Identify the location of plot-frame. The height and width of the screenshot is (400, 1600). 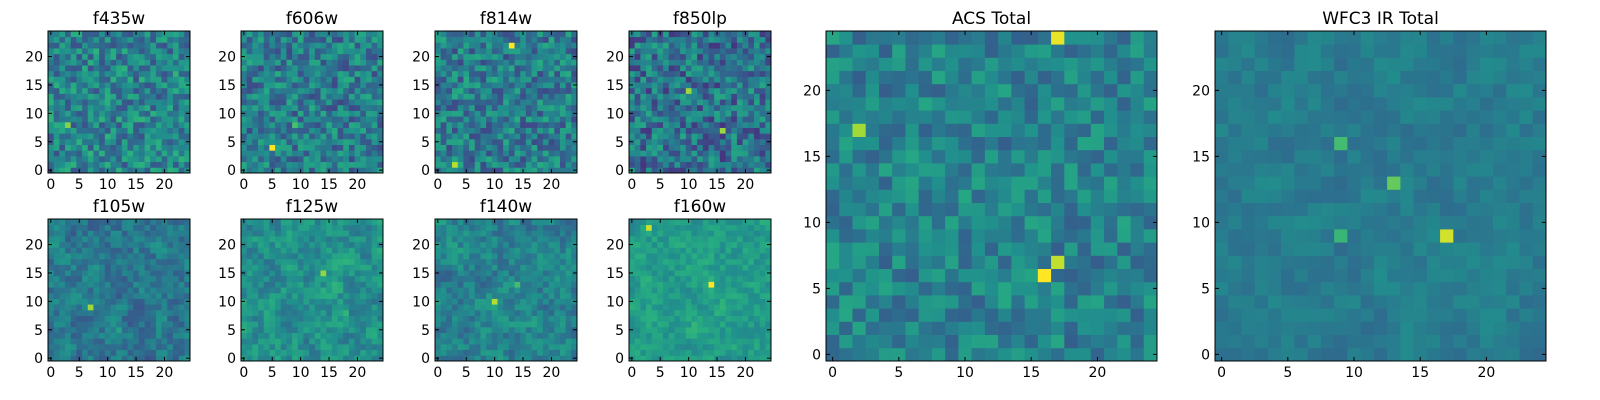
(700, 102).